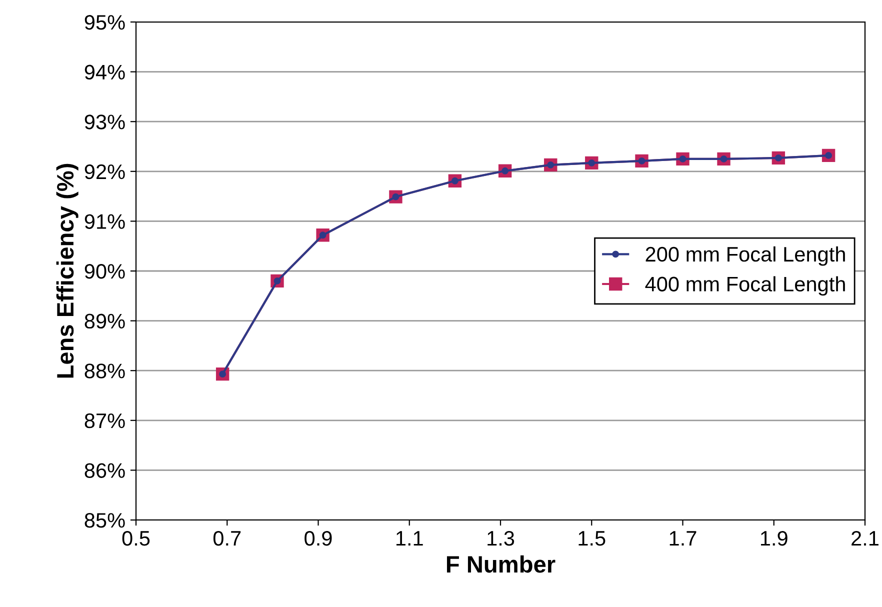 The height and width of the screenshot is (607, 882). What do you see at coordinates (104, 22) in the screenshot?
I see `y-tick-label: 95%` at bounding box center [104, 22].